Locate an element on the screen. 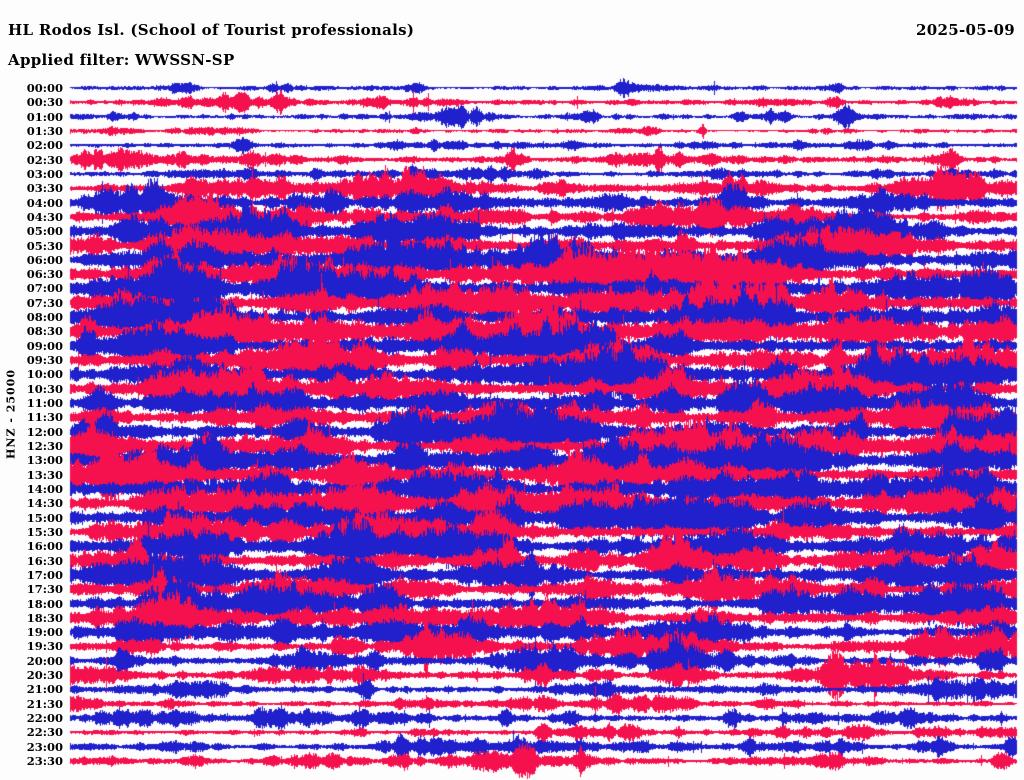 This screenshot has height=780, width=1024. time-label: 11:30 is located at coordinates (44, 417).